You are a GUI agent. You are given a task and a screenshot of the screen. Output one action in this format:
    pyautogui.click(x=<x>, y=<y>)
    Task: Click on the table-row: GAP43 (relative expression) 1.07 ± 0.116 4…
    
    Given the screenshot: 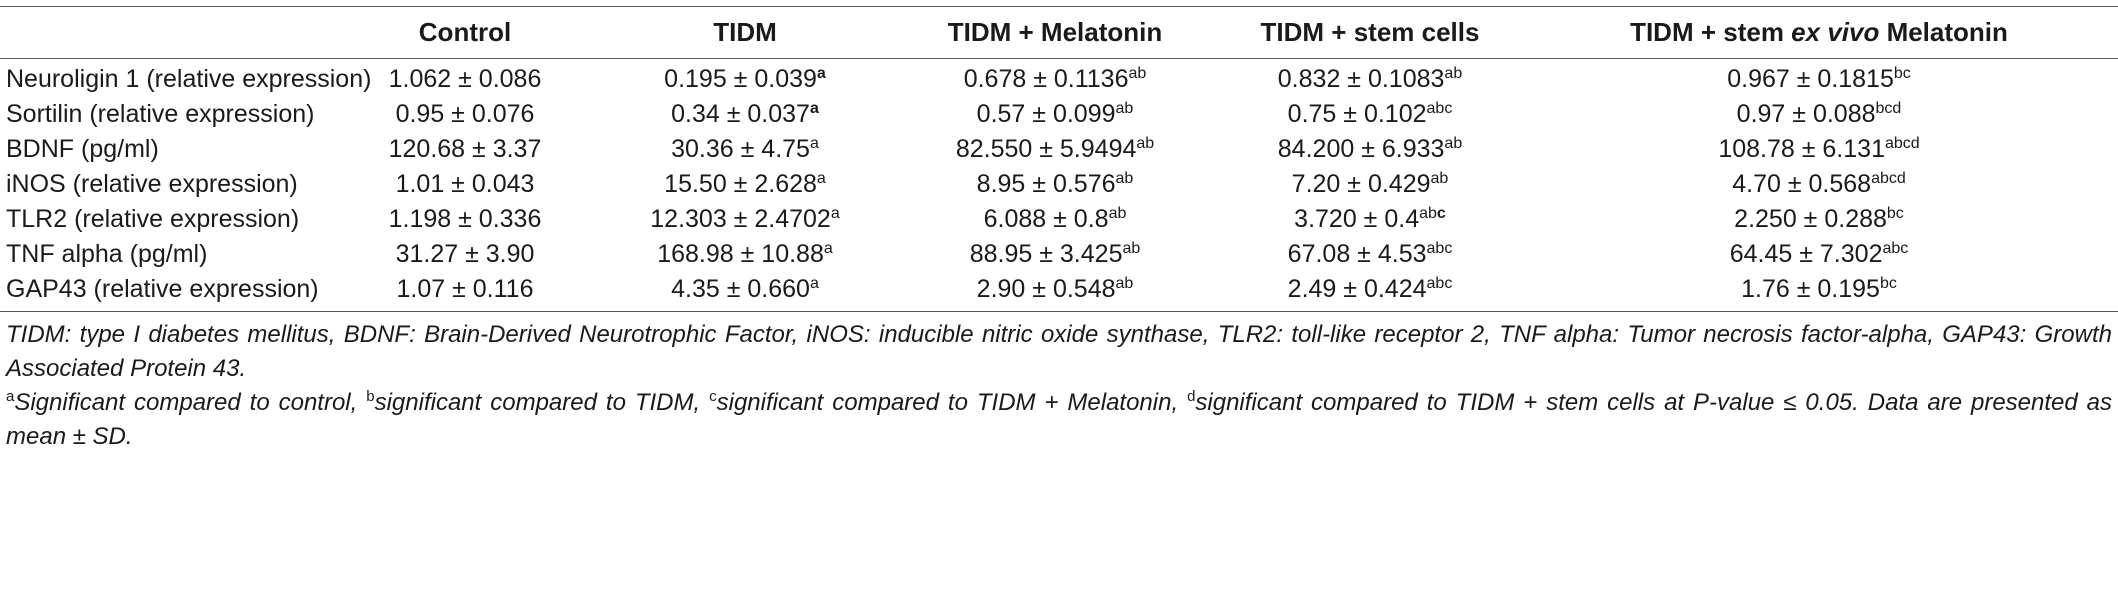 What is the action you would take?
    pyautogui.click(x=1059, y=289)
    